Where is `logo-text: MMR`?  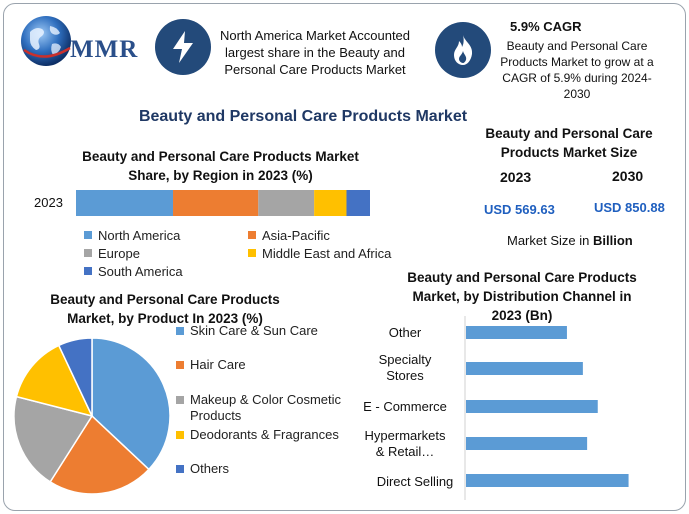
logo-text: MMR is located at coordinates (104, 49).